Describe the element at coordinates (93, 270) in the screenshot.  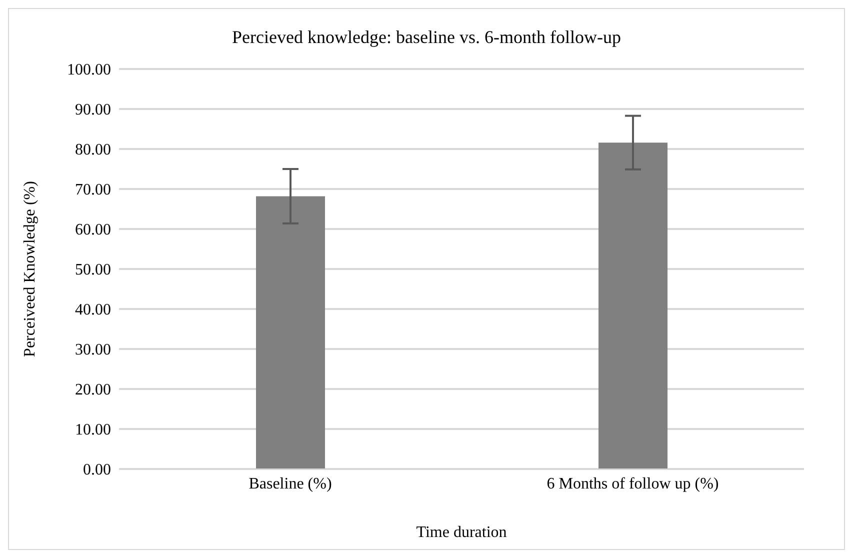
I see `y-tick-label: 50.00` at that location.